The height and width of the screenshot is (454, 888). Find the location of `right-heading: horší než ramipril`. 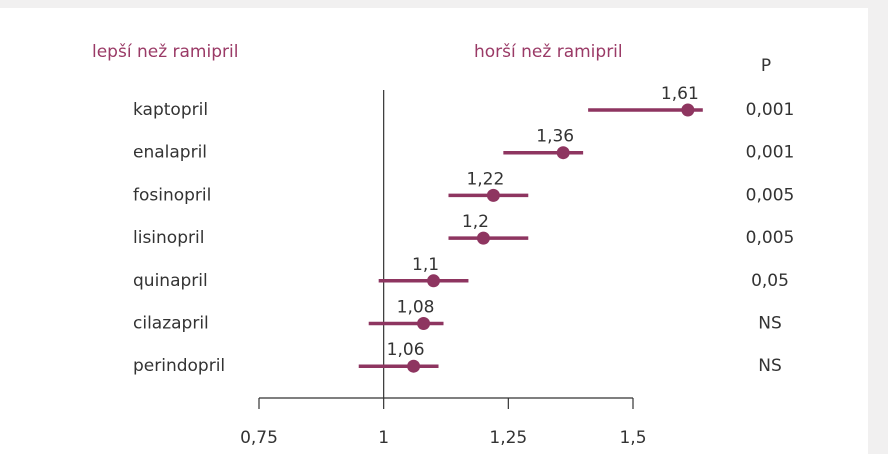

right-heading: horší než ramipril is located at coordinates (548, 52).